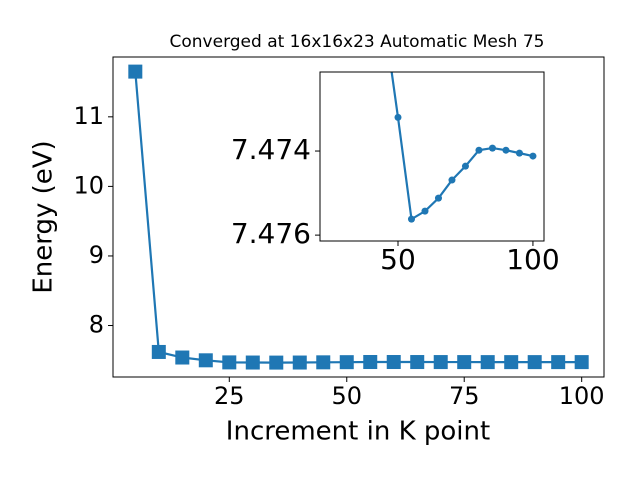 Image resolution: width=640 pixels, height=480 pixels. What do you see at coordinates (88, 185) in the screenshot?
I see `y-tick-label: 10` at bounding box center [88, 185].